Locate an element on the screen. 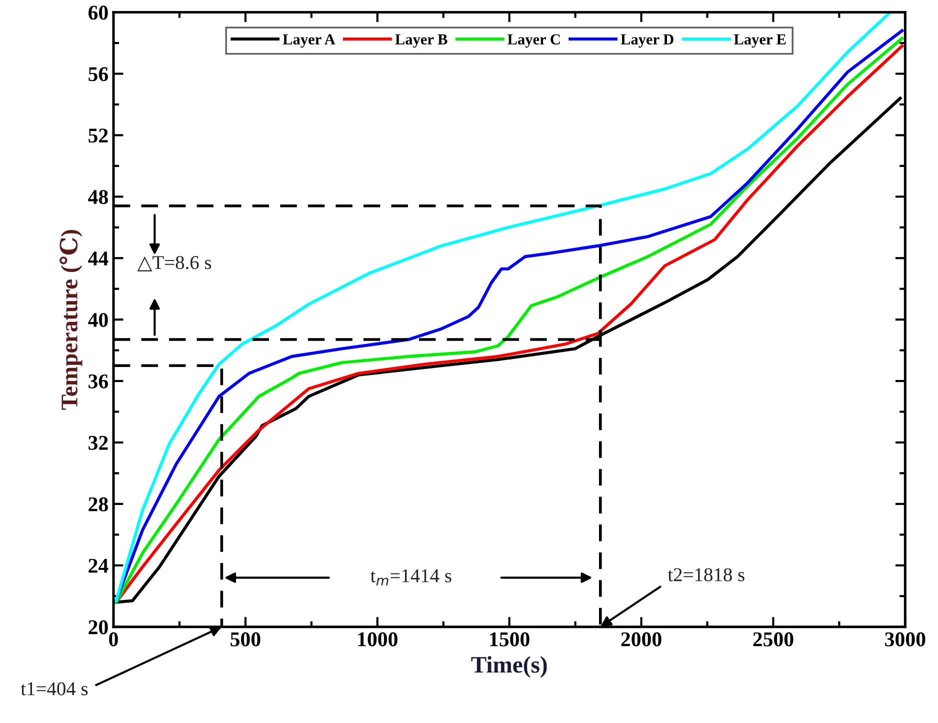 This screenshot has width=938, height=723. y-tick-label: 20 is located at coordinates (98, 627).